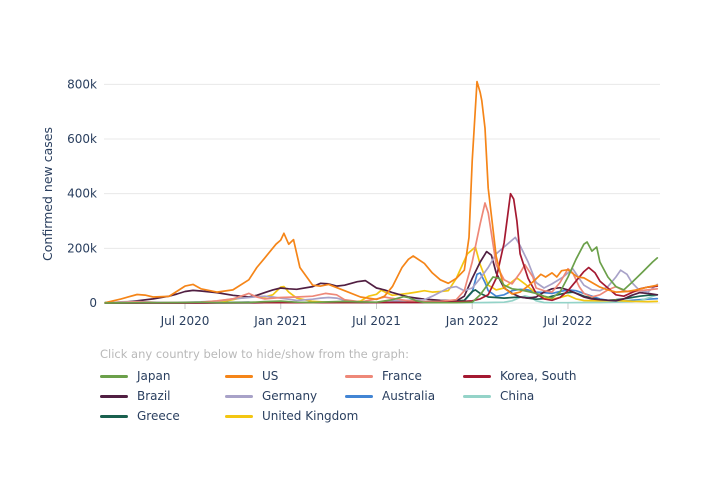 This screenshot has width=720, height=480. I want to click on legend-swatch-us, so click(239, 376).